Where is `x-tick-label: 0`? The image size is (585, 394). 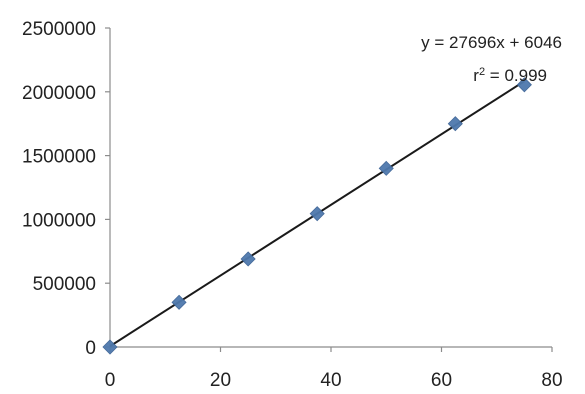 x-tick-label: 0 is located at coordinates (110, 380).